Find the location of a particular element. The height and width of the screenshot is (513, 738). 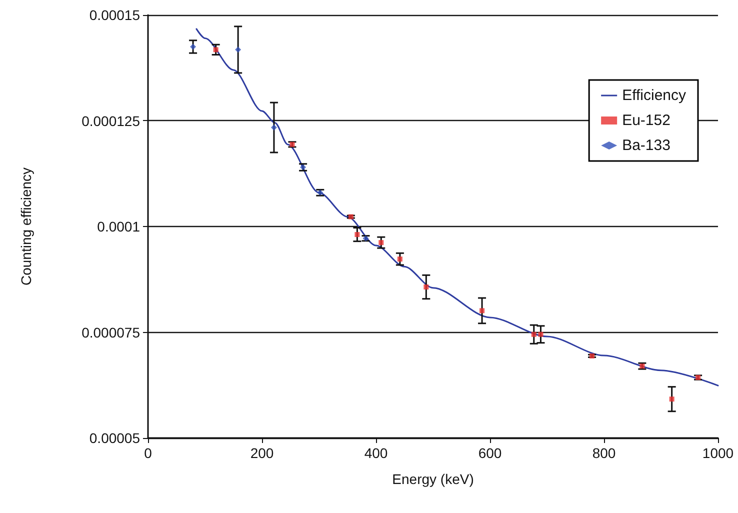

x-axis-title: Energy (keV) is located at coordinates (433, 479).